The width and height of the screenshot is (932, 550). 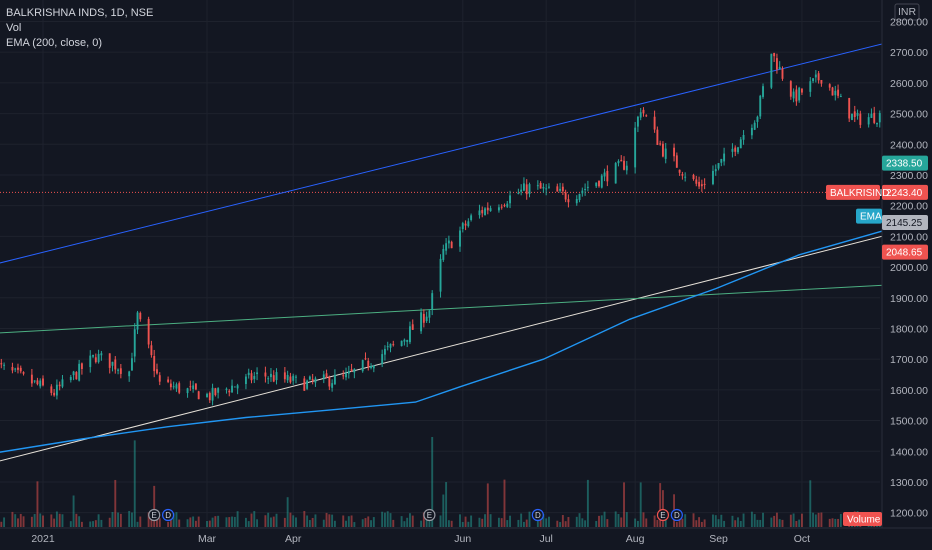 What do you see at coordinates (14, 28) in the screenshot?
I see `legend-volume: Vol` at bounding box center [14, 28].